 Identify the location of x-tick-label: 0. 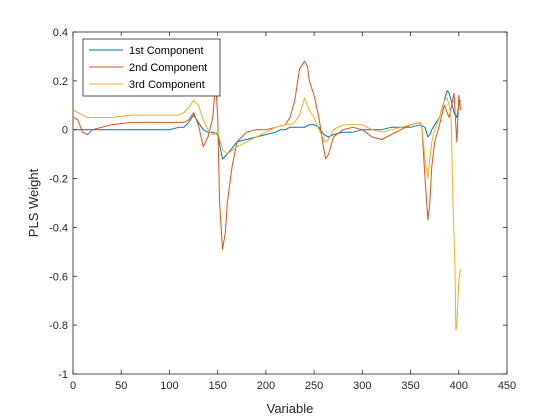
(73, 386).